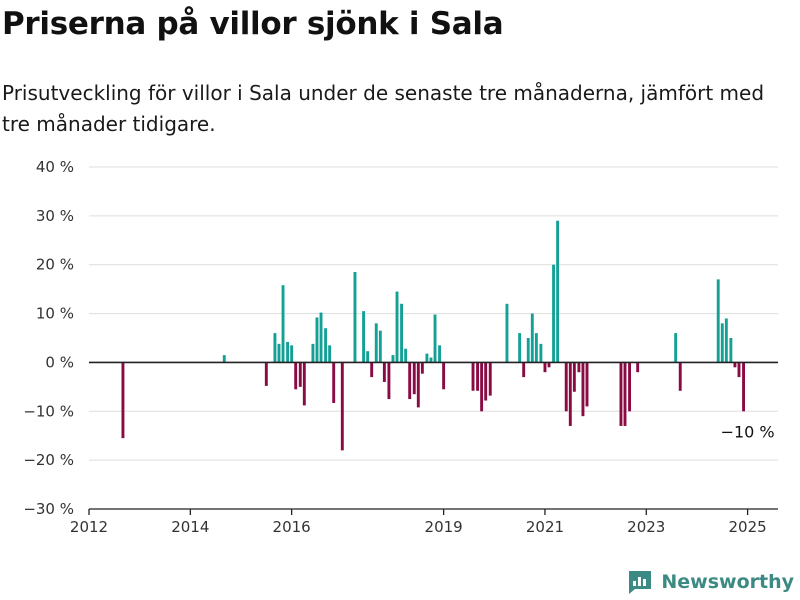 The width and height of the screenshot is (800, 600). What do you see at coordinates (48, 509) in the screenshot?
I see `y-tick-label: −30 %` at bounding box center [48, 509].